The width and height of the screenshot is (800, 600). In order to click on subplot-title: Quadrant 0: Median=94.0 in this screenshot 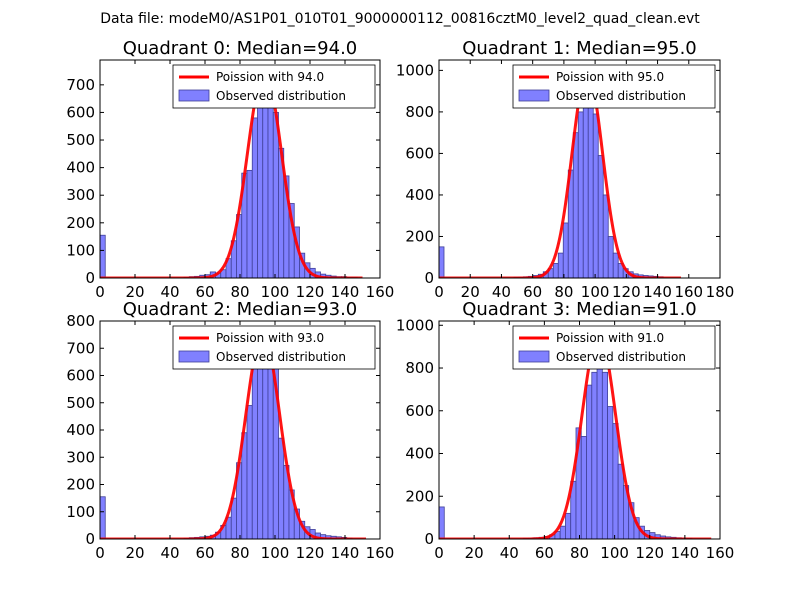, I will do `click(240, 48)`.